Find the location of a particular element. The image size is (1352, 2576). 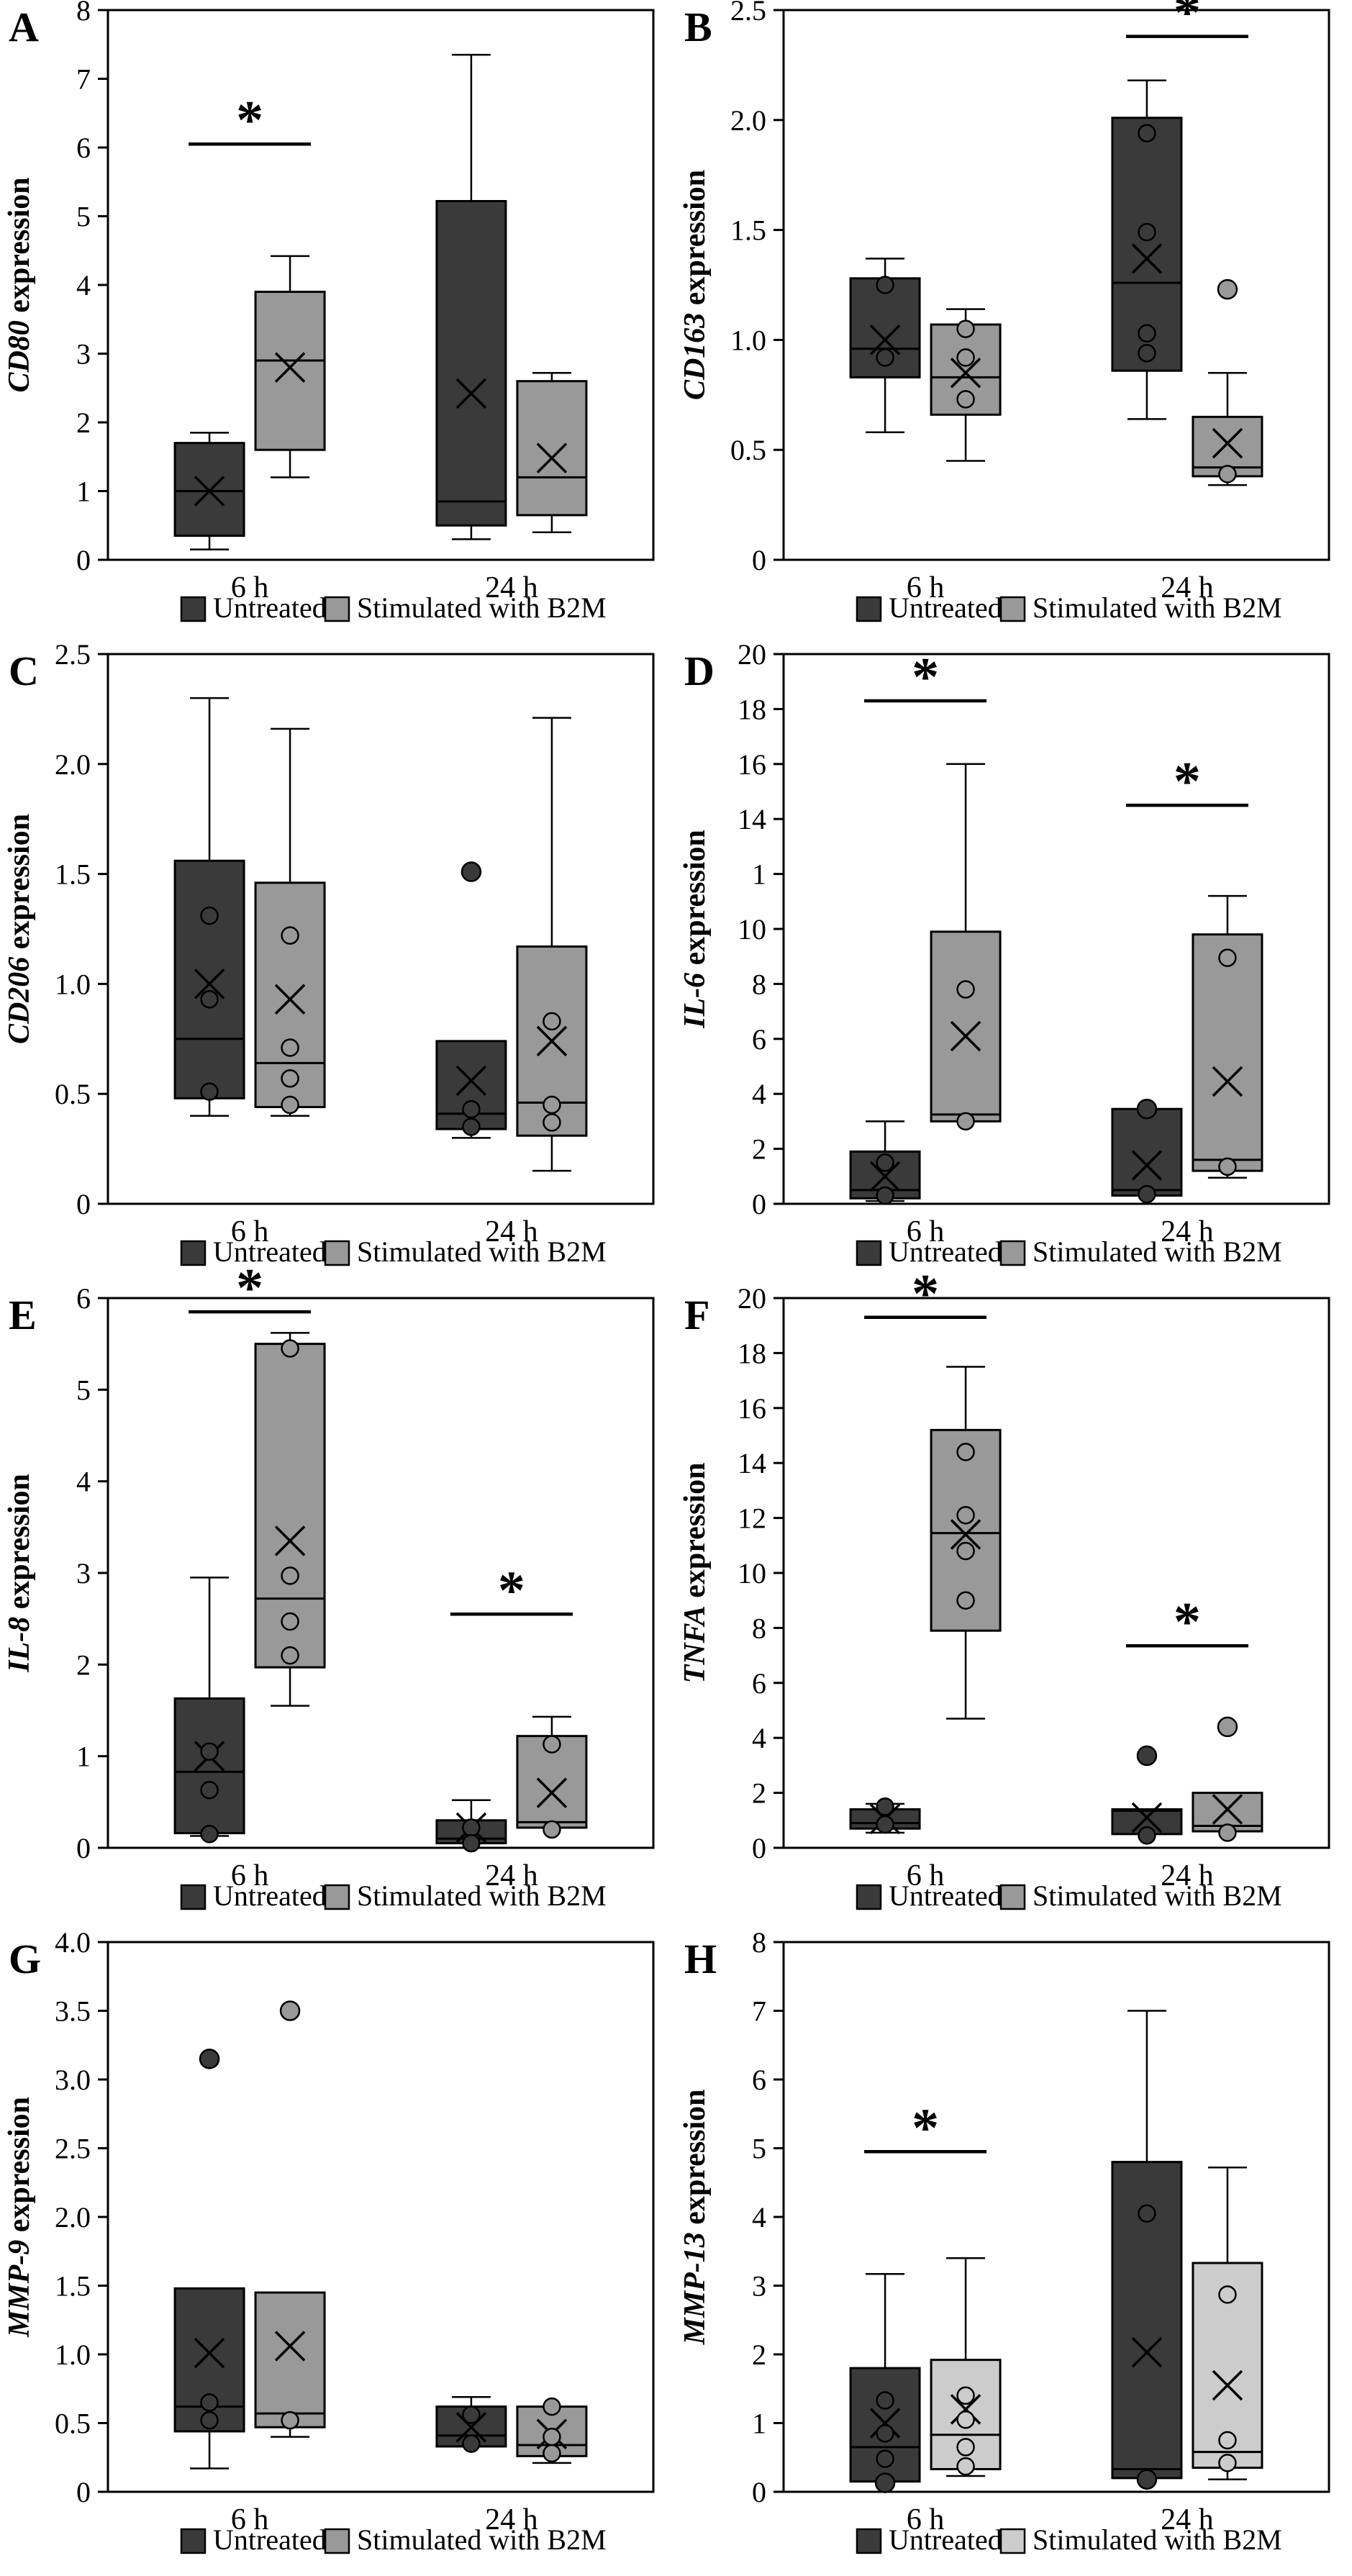

y-tick-label: 0 is located at coordinates (83, 1848).